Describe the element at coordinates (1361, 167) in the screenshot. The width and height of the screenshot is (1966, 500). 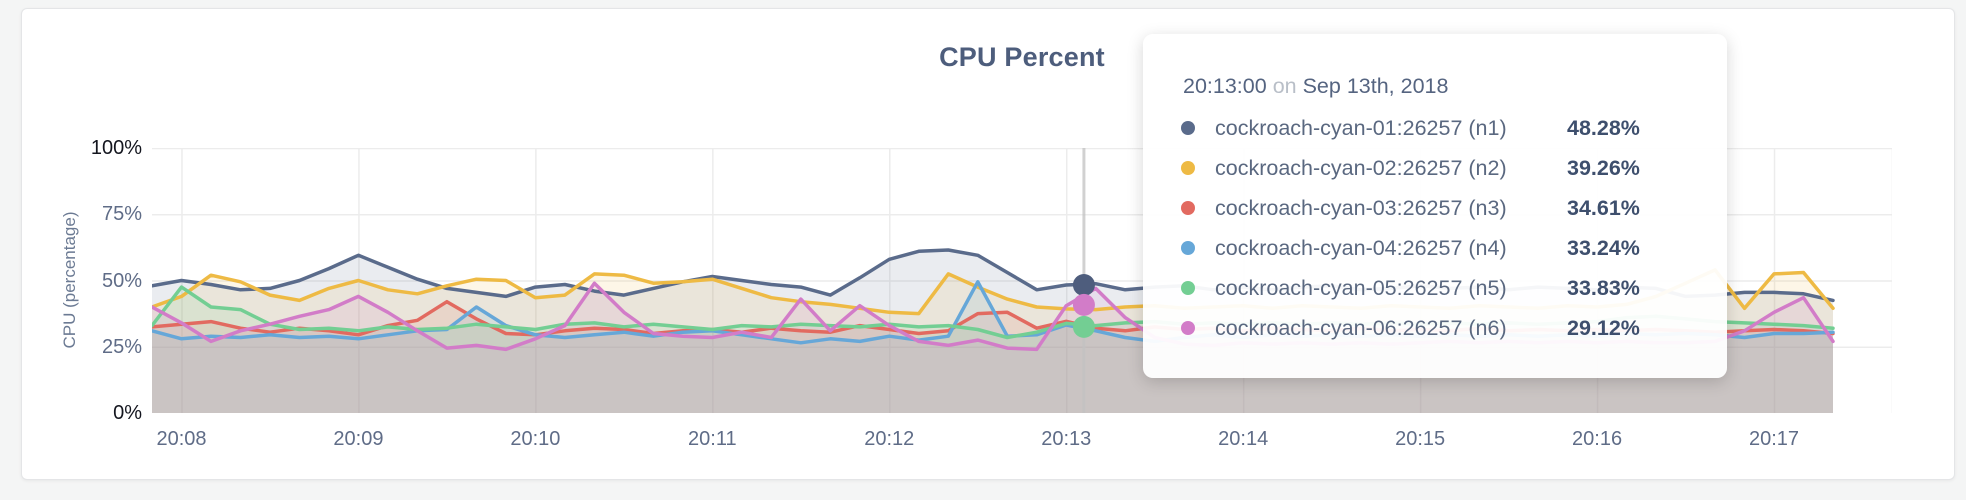
I see `series-name: cockroach-cyan-02:26257 (n2)` at that location.